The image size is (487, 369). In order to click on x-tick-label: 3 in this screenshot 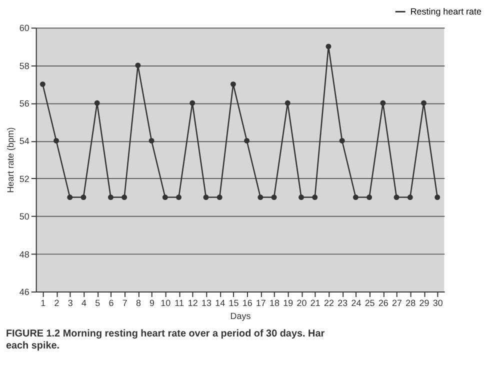, I will do `click(70, 303)`.